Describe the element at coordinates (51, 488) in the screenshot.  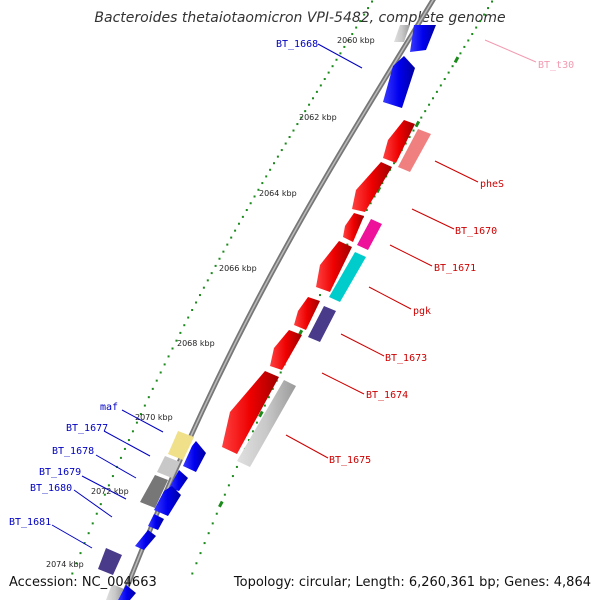
I see `gene-label-BT_1680: BT_1680` at that location.